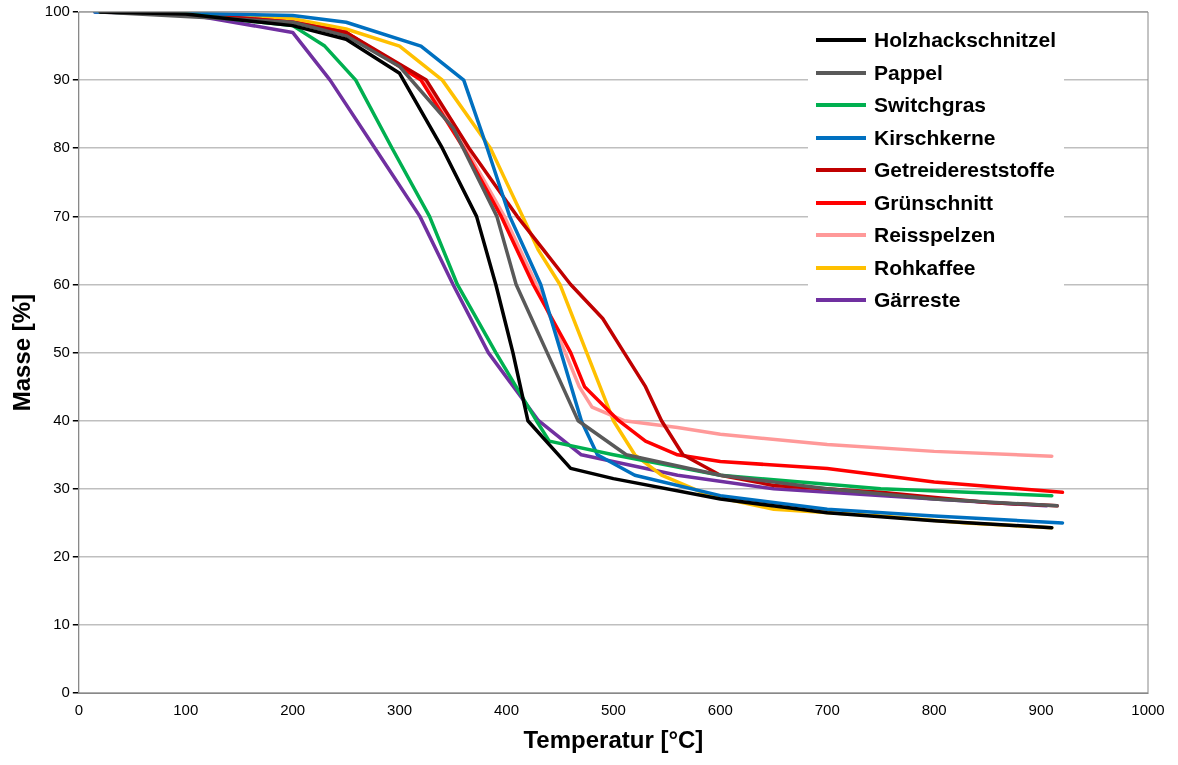 Image resolution: width=1178 pixels, height=765 pixels. I want to click on x-tick-label: 500, so click(613, 710).